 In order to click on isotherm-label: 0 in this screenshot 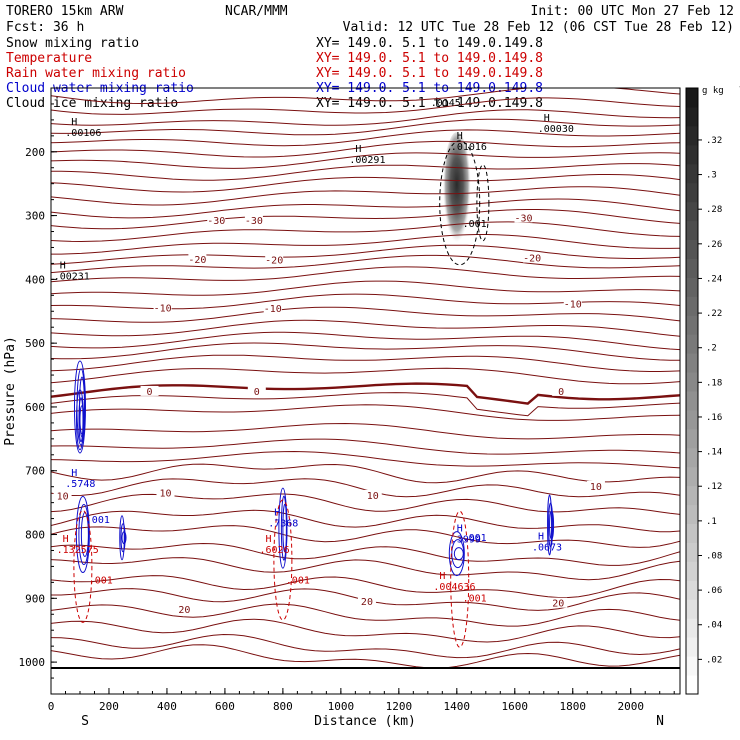, I will do `click(150, 392)`.